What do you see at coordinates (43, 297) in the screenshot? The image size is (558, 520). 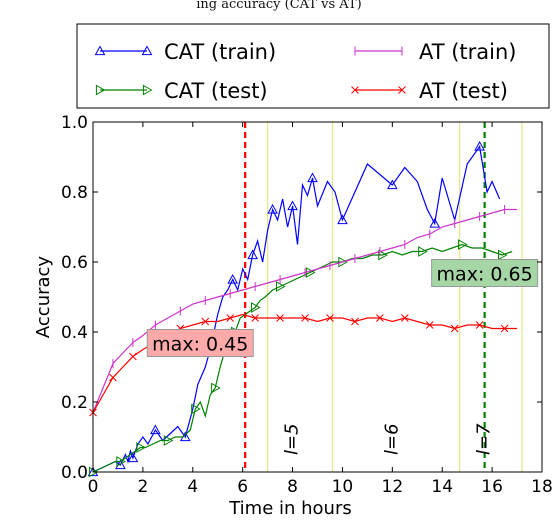 I see `y-axis-label: Accuracy` at bounding box center [43, 297].